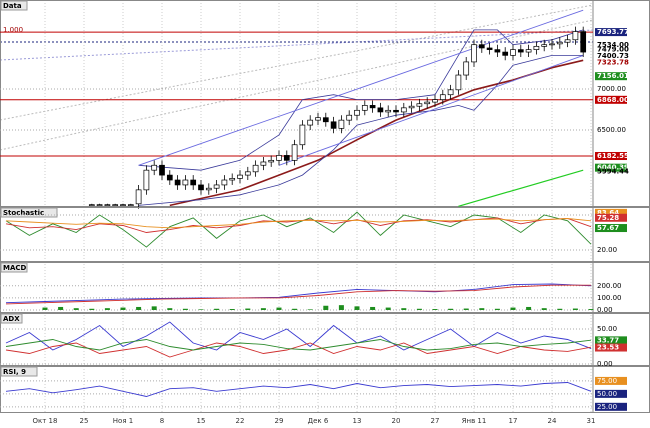 The height and width of the screenshot is (428, 650). Describe the element at coordinates (552, 421) in the screenshot. I see `x-tick-label: 24` at that location.